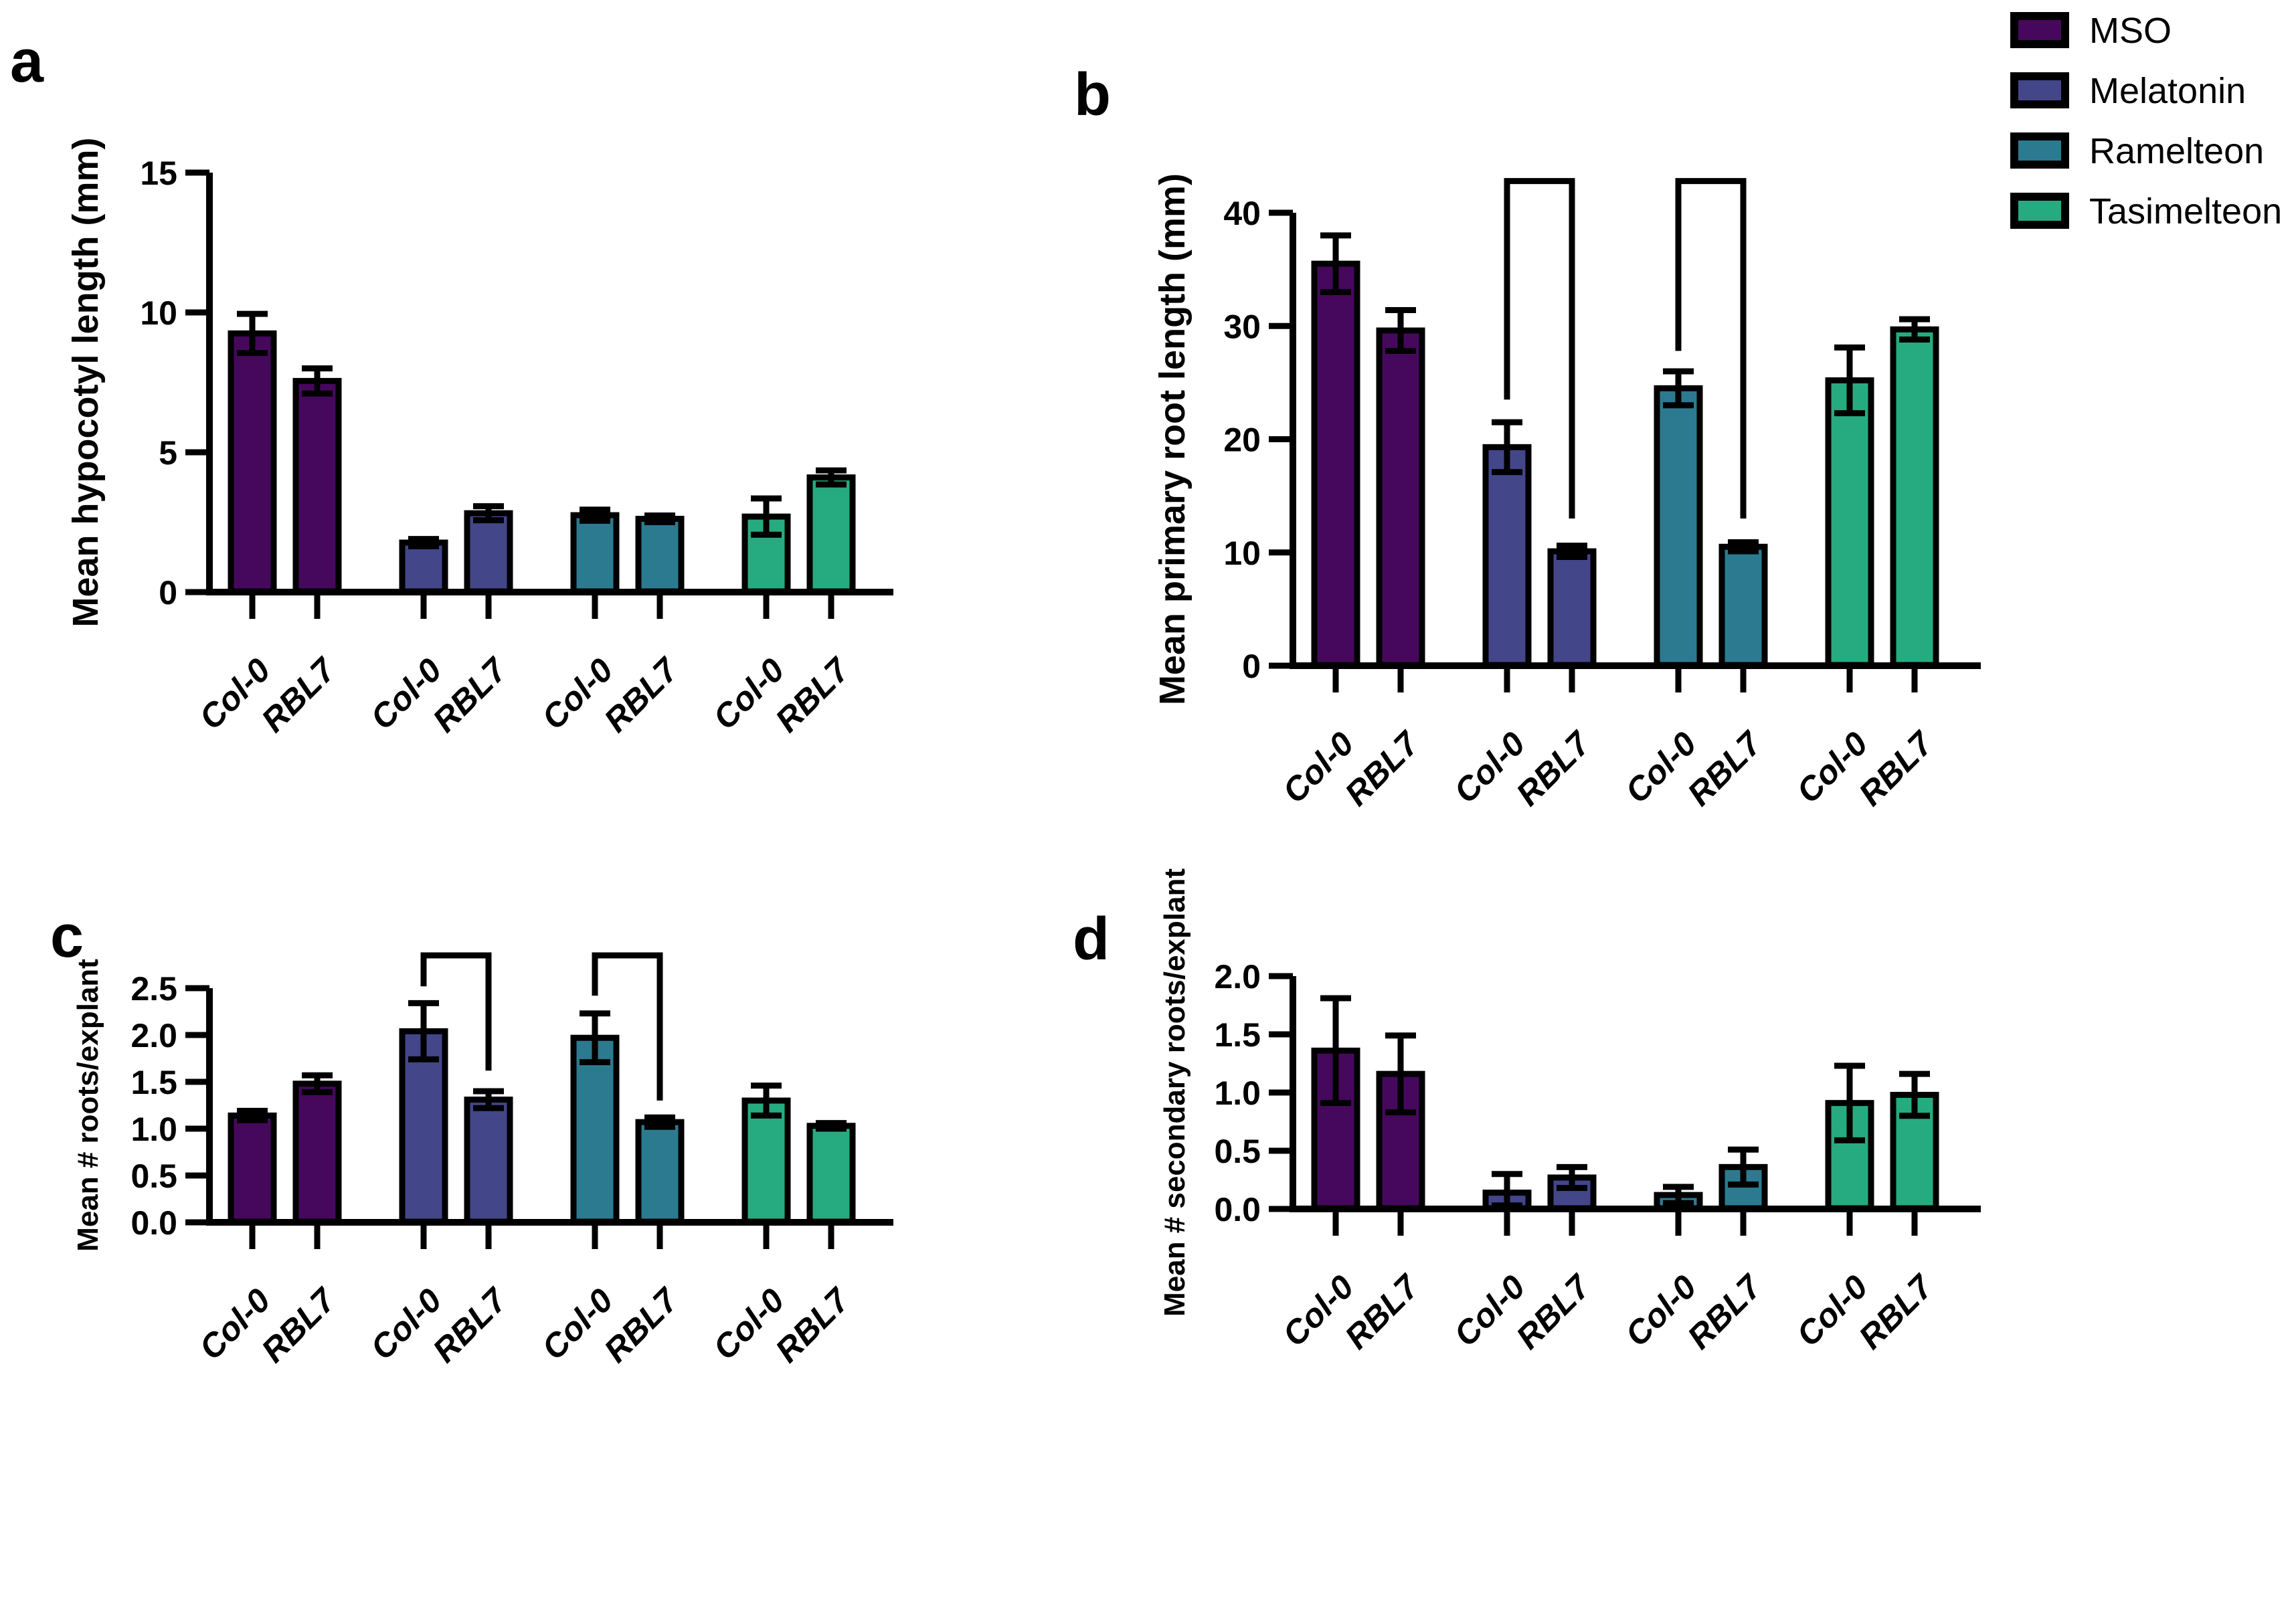 The width and height of the screenshot is (2296, 1599). What do you see at coordinates (168, 453) in the screenshot?
I see `y-tick-label-a: 5` at bounding box center [168, 453].